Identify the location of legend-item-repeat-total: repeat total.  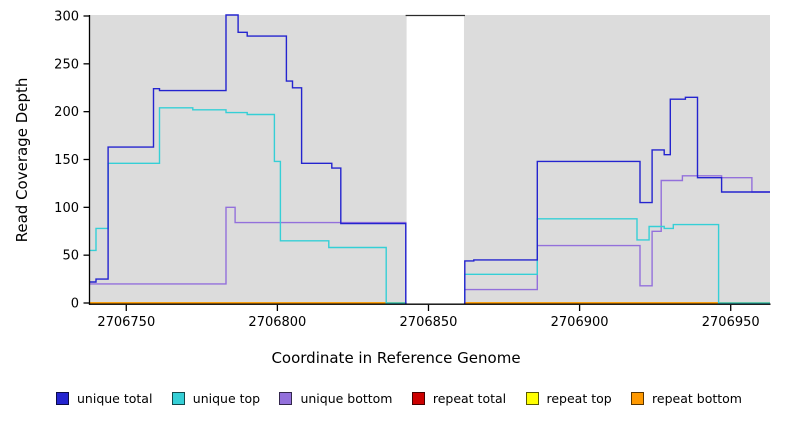
(459, 398).